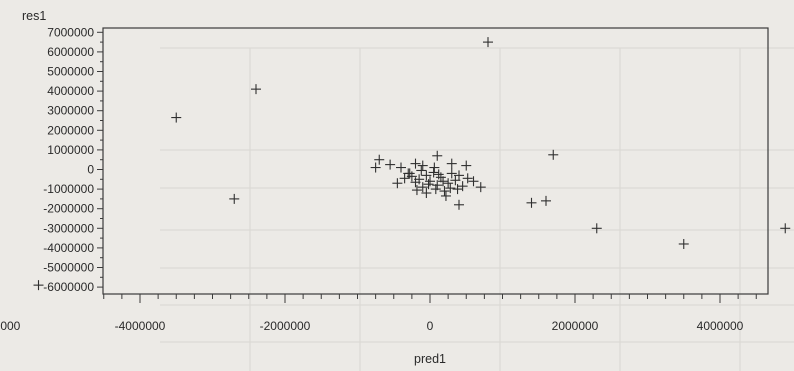 The height and width of the screenshot is (371, 794). What do you see at coordinates (70, 150) in the screenshot?
I see `y-tick-label: 1000000` at bounding box center [70, 150].